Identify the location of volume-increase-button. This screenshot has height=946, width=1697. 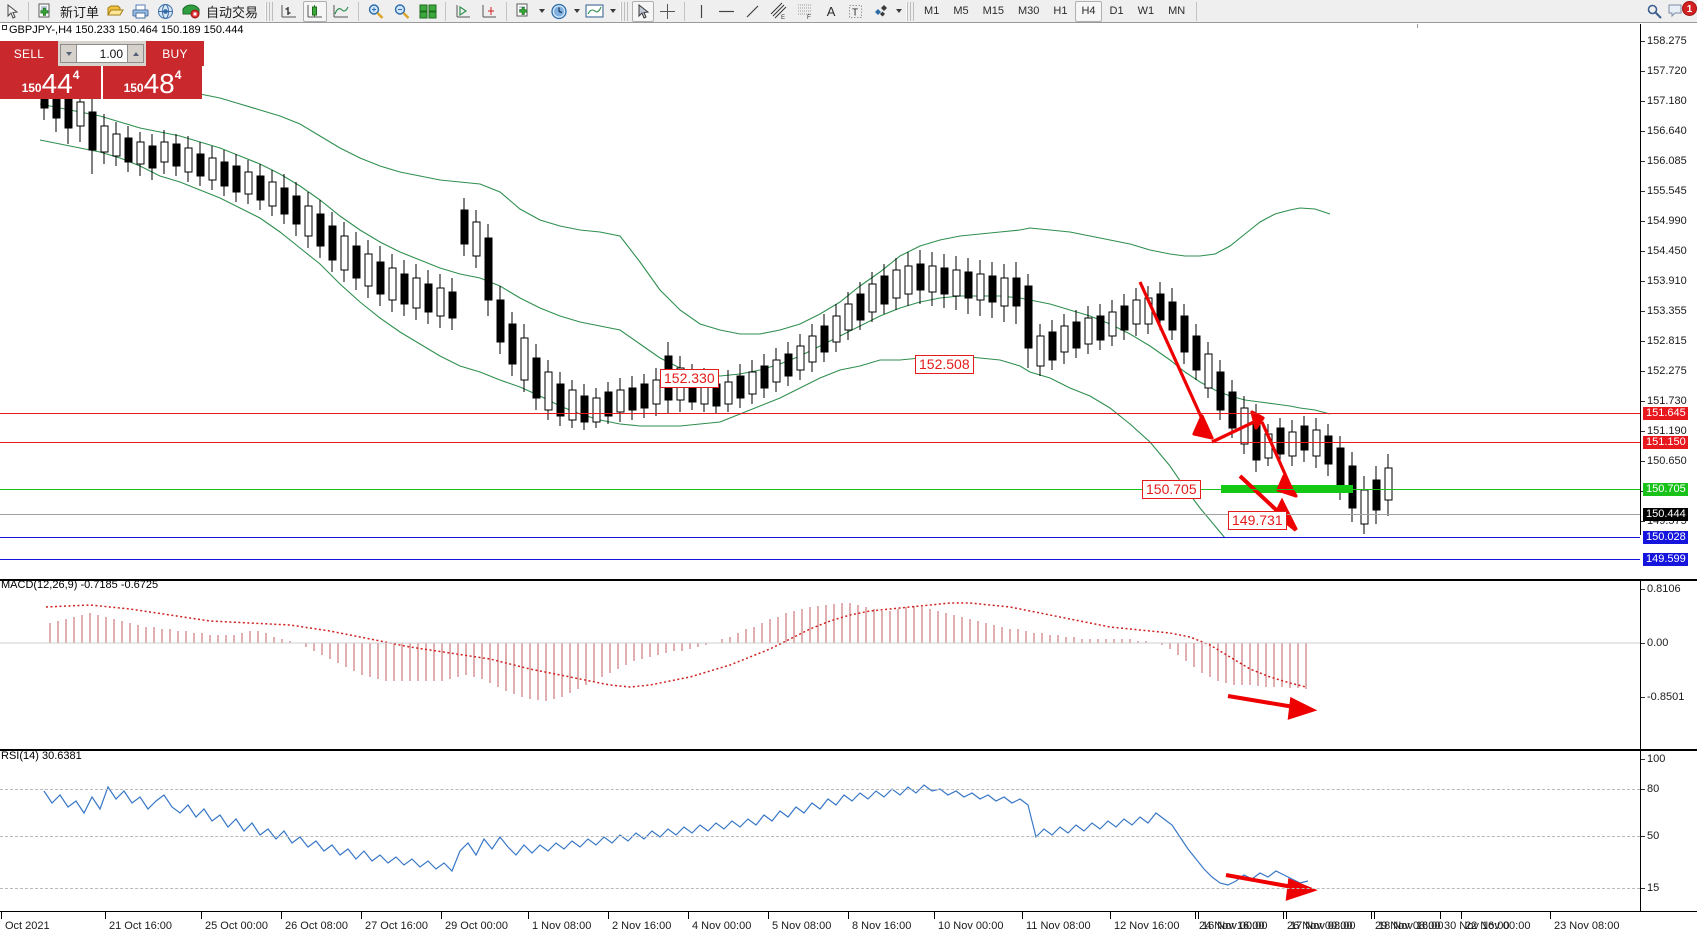
(135, 53).